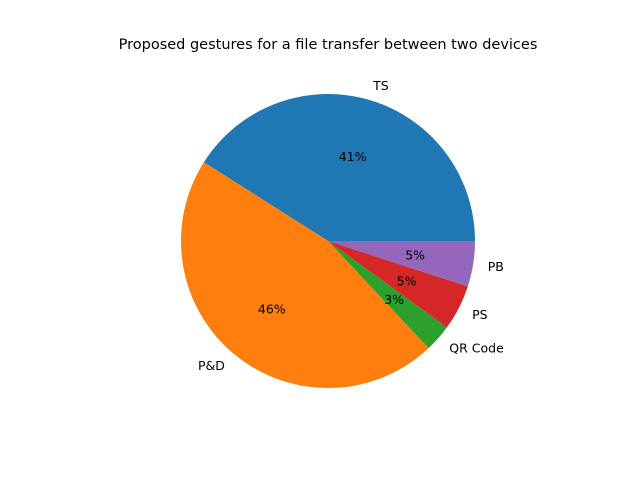 The height and width of the screenshot is (480, 640). I want to click on slice-label-qr-code: QR Code, so click(476, 347).